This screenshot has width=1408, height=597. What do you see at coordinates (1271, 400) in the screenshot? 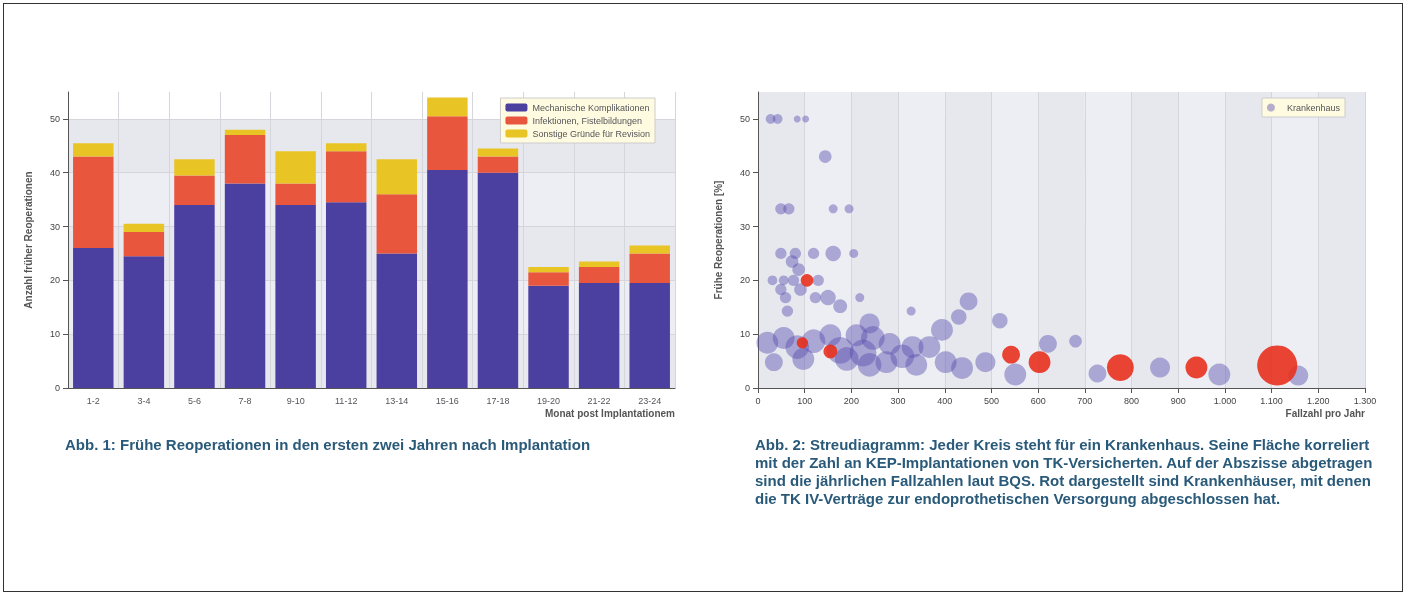
I see `x-tick-label: 1.100` at bounding box center [1271, 400].